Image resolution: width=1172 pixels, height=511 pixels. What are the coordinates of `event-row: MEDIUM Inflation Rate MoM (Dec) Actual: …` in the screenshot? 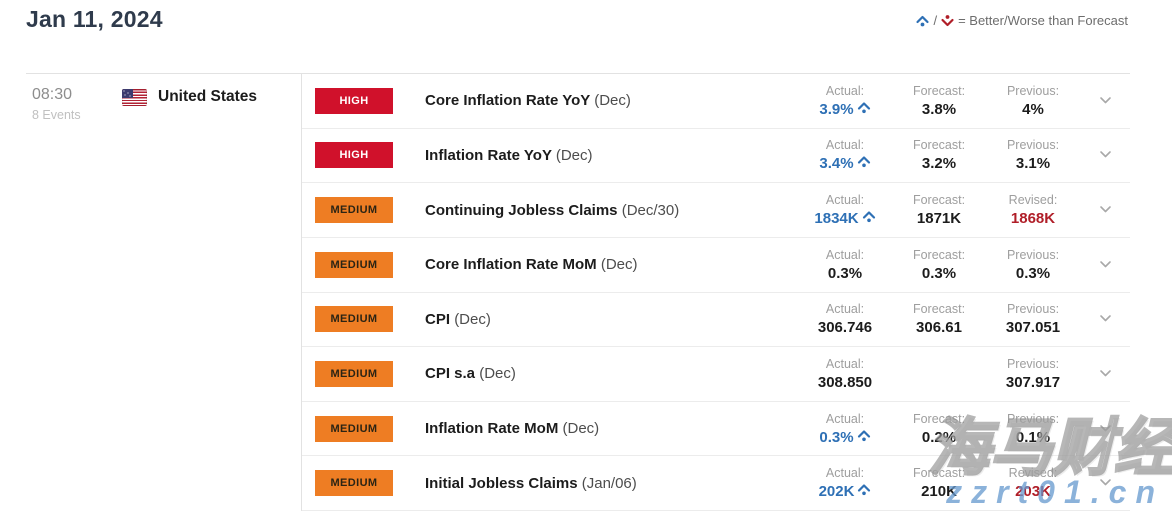 It's located at (716, 429).